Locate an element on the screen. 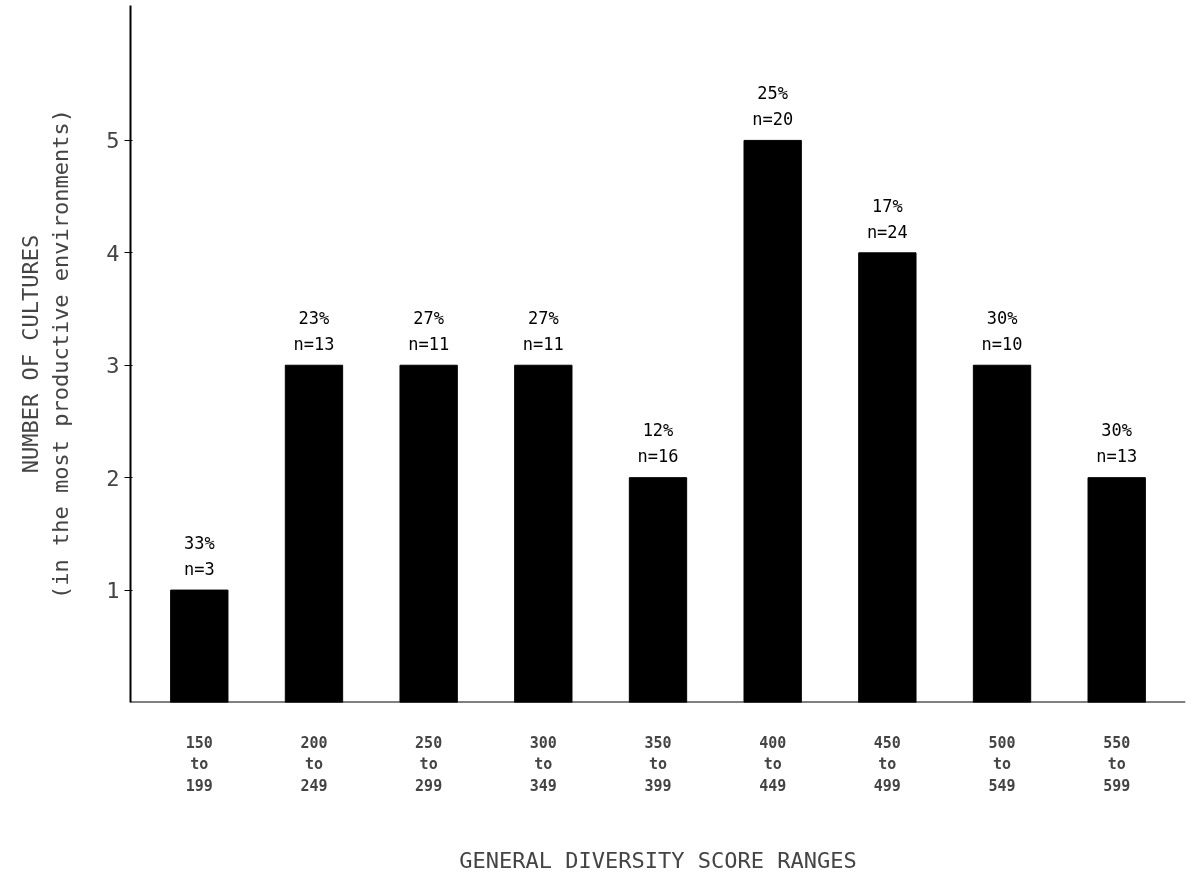  annotation: 30% n=10 is located at coordinates (1002, 331).